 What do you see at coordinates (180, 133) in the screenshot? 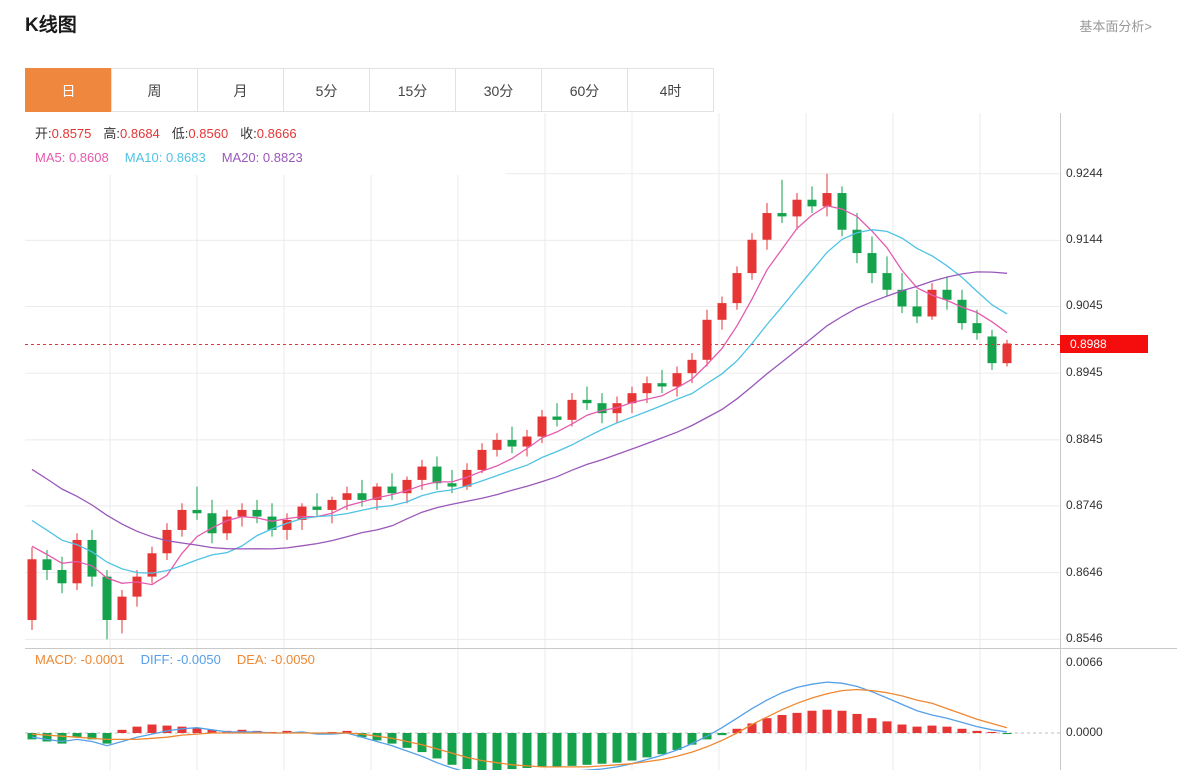
I see `low-label: 低:` at bounding box center [180, 133].